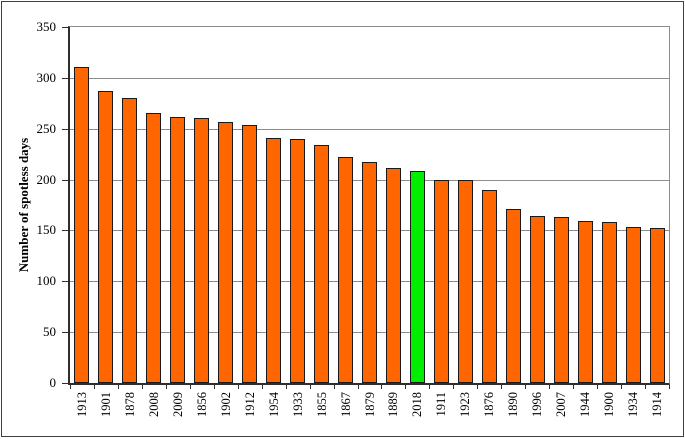 The image size is (685, 439). I want to click on x-label-1944: 1944, so click(585, 404).